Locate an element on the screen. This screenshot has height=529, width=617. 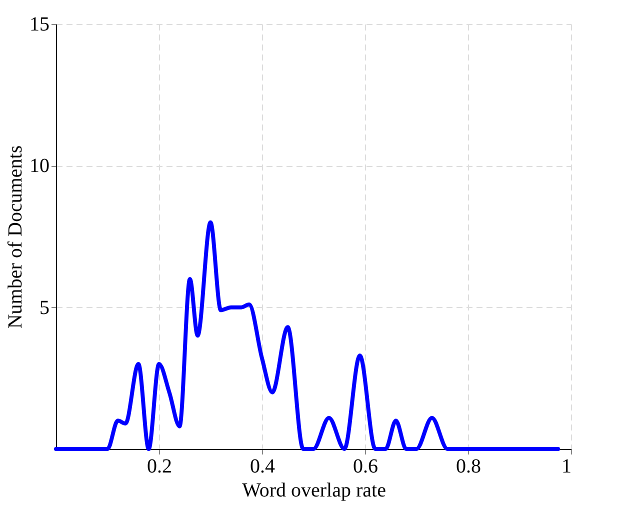
y-tick-label: 5 is located at coordinates (45, 307).